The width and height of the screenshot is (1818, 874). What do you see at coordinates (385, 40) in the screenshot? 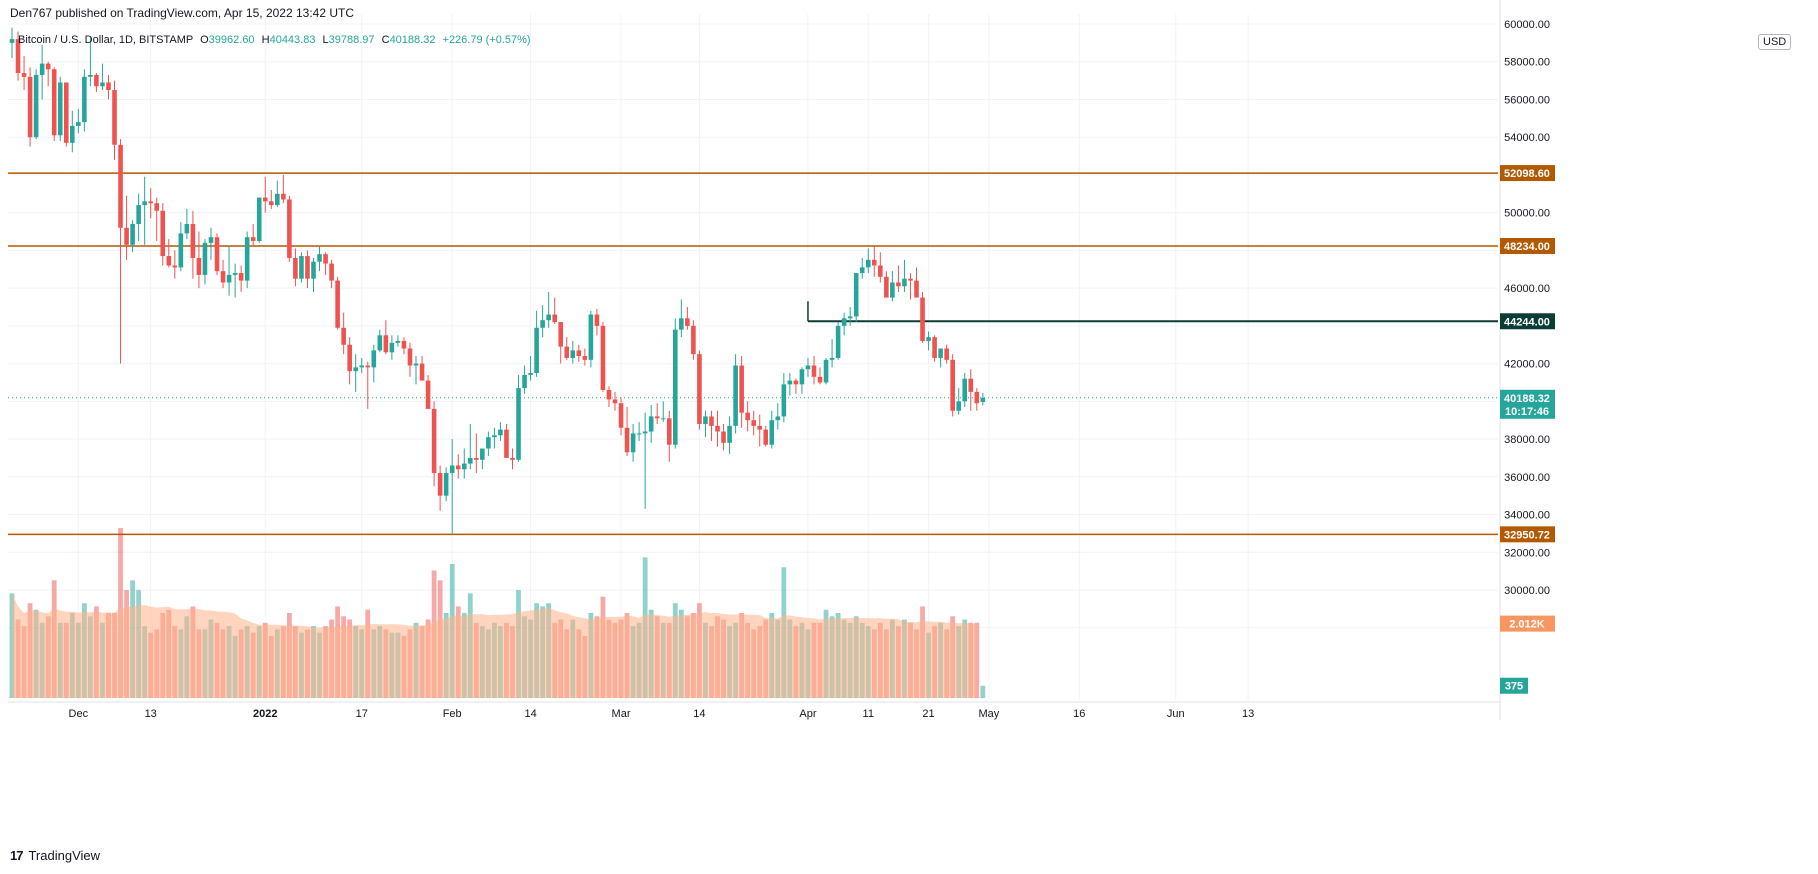
I see `close-label: C` at bounding box center [385, 40].